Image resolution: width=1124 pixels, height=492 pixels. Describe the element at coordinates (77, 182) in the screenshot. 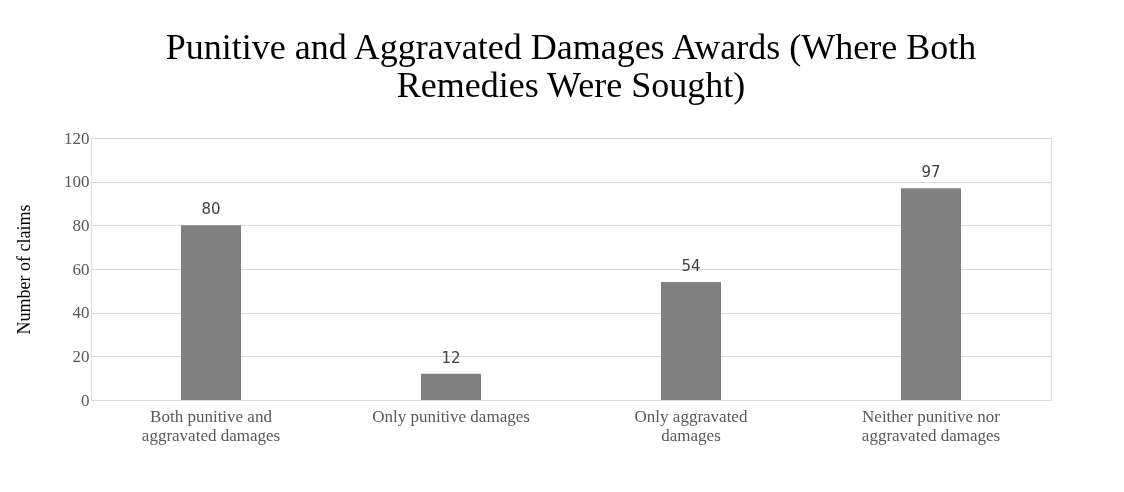

I see `y-tick-label: 100` at that location.